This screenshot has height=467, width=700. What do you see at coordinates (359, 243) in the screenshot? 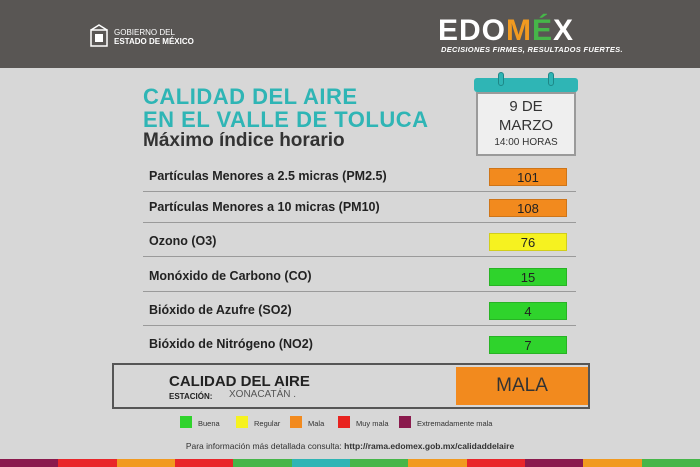
I see `pollutant-row-o3: Ozono (O3) 76` at bounding box center [359, 243].